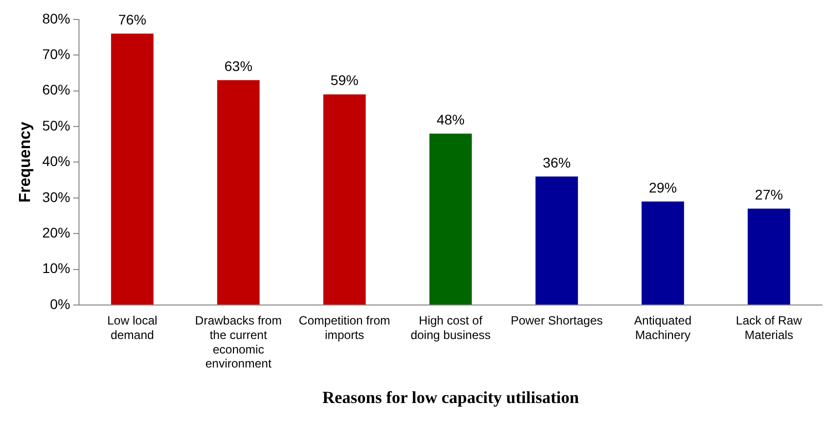 This screenshot has width=838, height=421. What do you see at coordinates (768, 194) in the screenshot?
I see `data-label: 27%` at bounding box center [768, 194].